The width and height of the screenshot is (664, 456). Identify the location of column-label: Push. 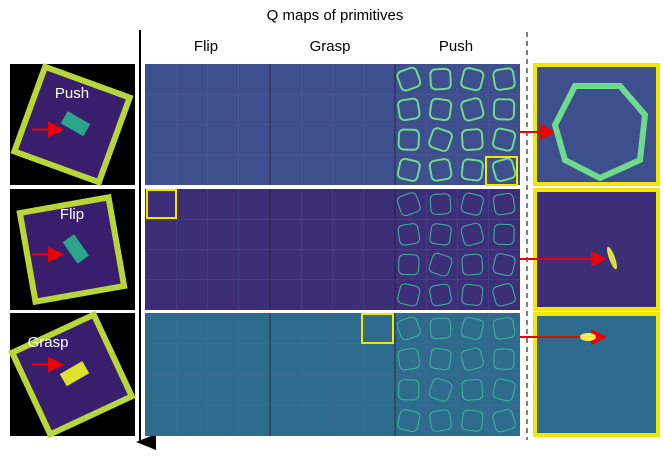
(456, 46).